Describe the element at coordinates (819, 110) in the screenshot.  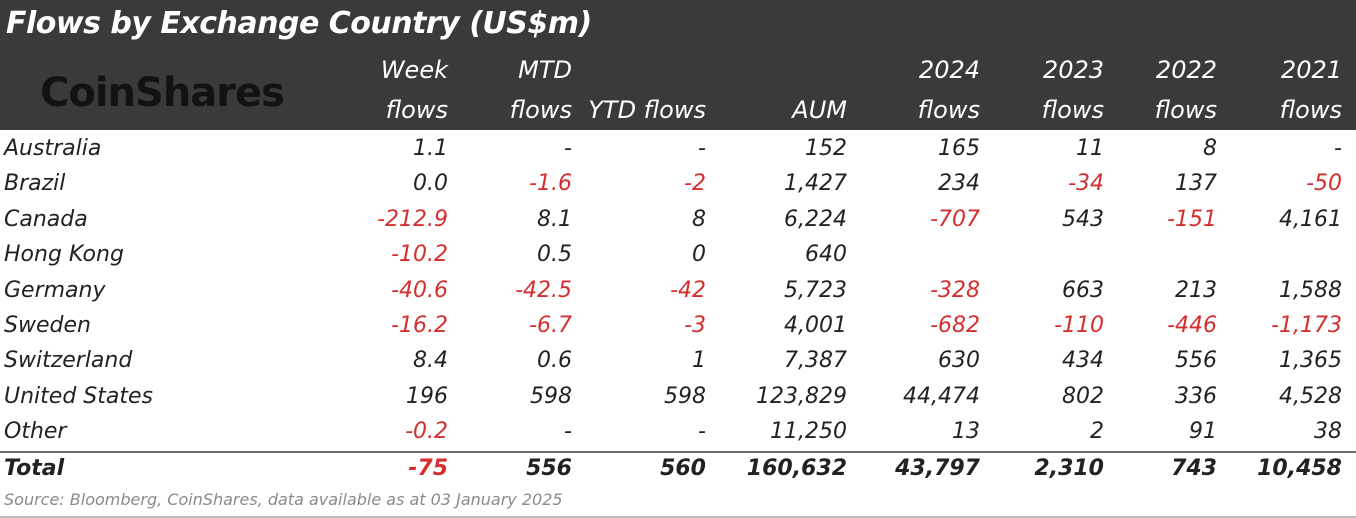
I see `column-header-aum-line2: AUM` at that location.